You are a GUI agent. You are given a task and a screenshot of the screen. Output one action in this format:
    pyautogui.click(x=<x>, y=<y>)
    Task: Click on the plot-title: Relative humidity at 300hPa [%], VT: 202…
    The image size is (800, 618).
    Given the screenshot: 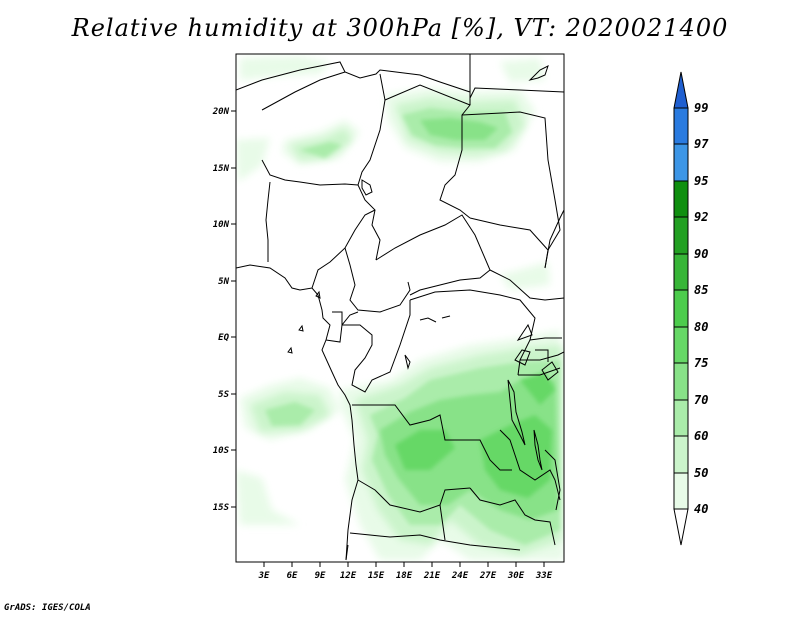 What is the action you would take?
    pyautogui.click(x=400, y=28)
    